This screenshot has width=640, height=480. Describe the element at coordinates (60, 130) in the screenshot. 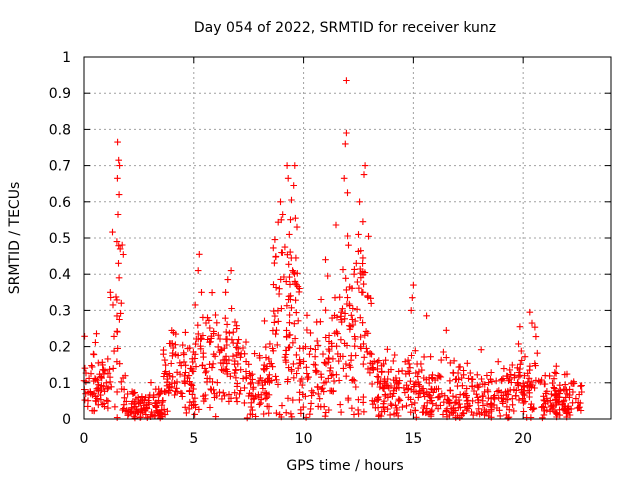

I see `y-tick-label: 0.8` at that location.